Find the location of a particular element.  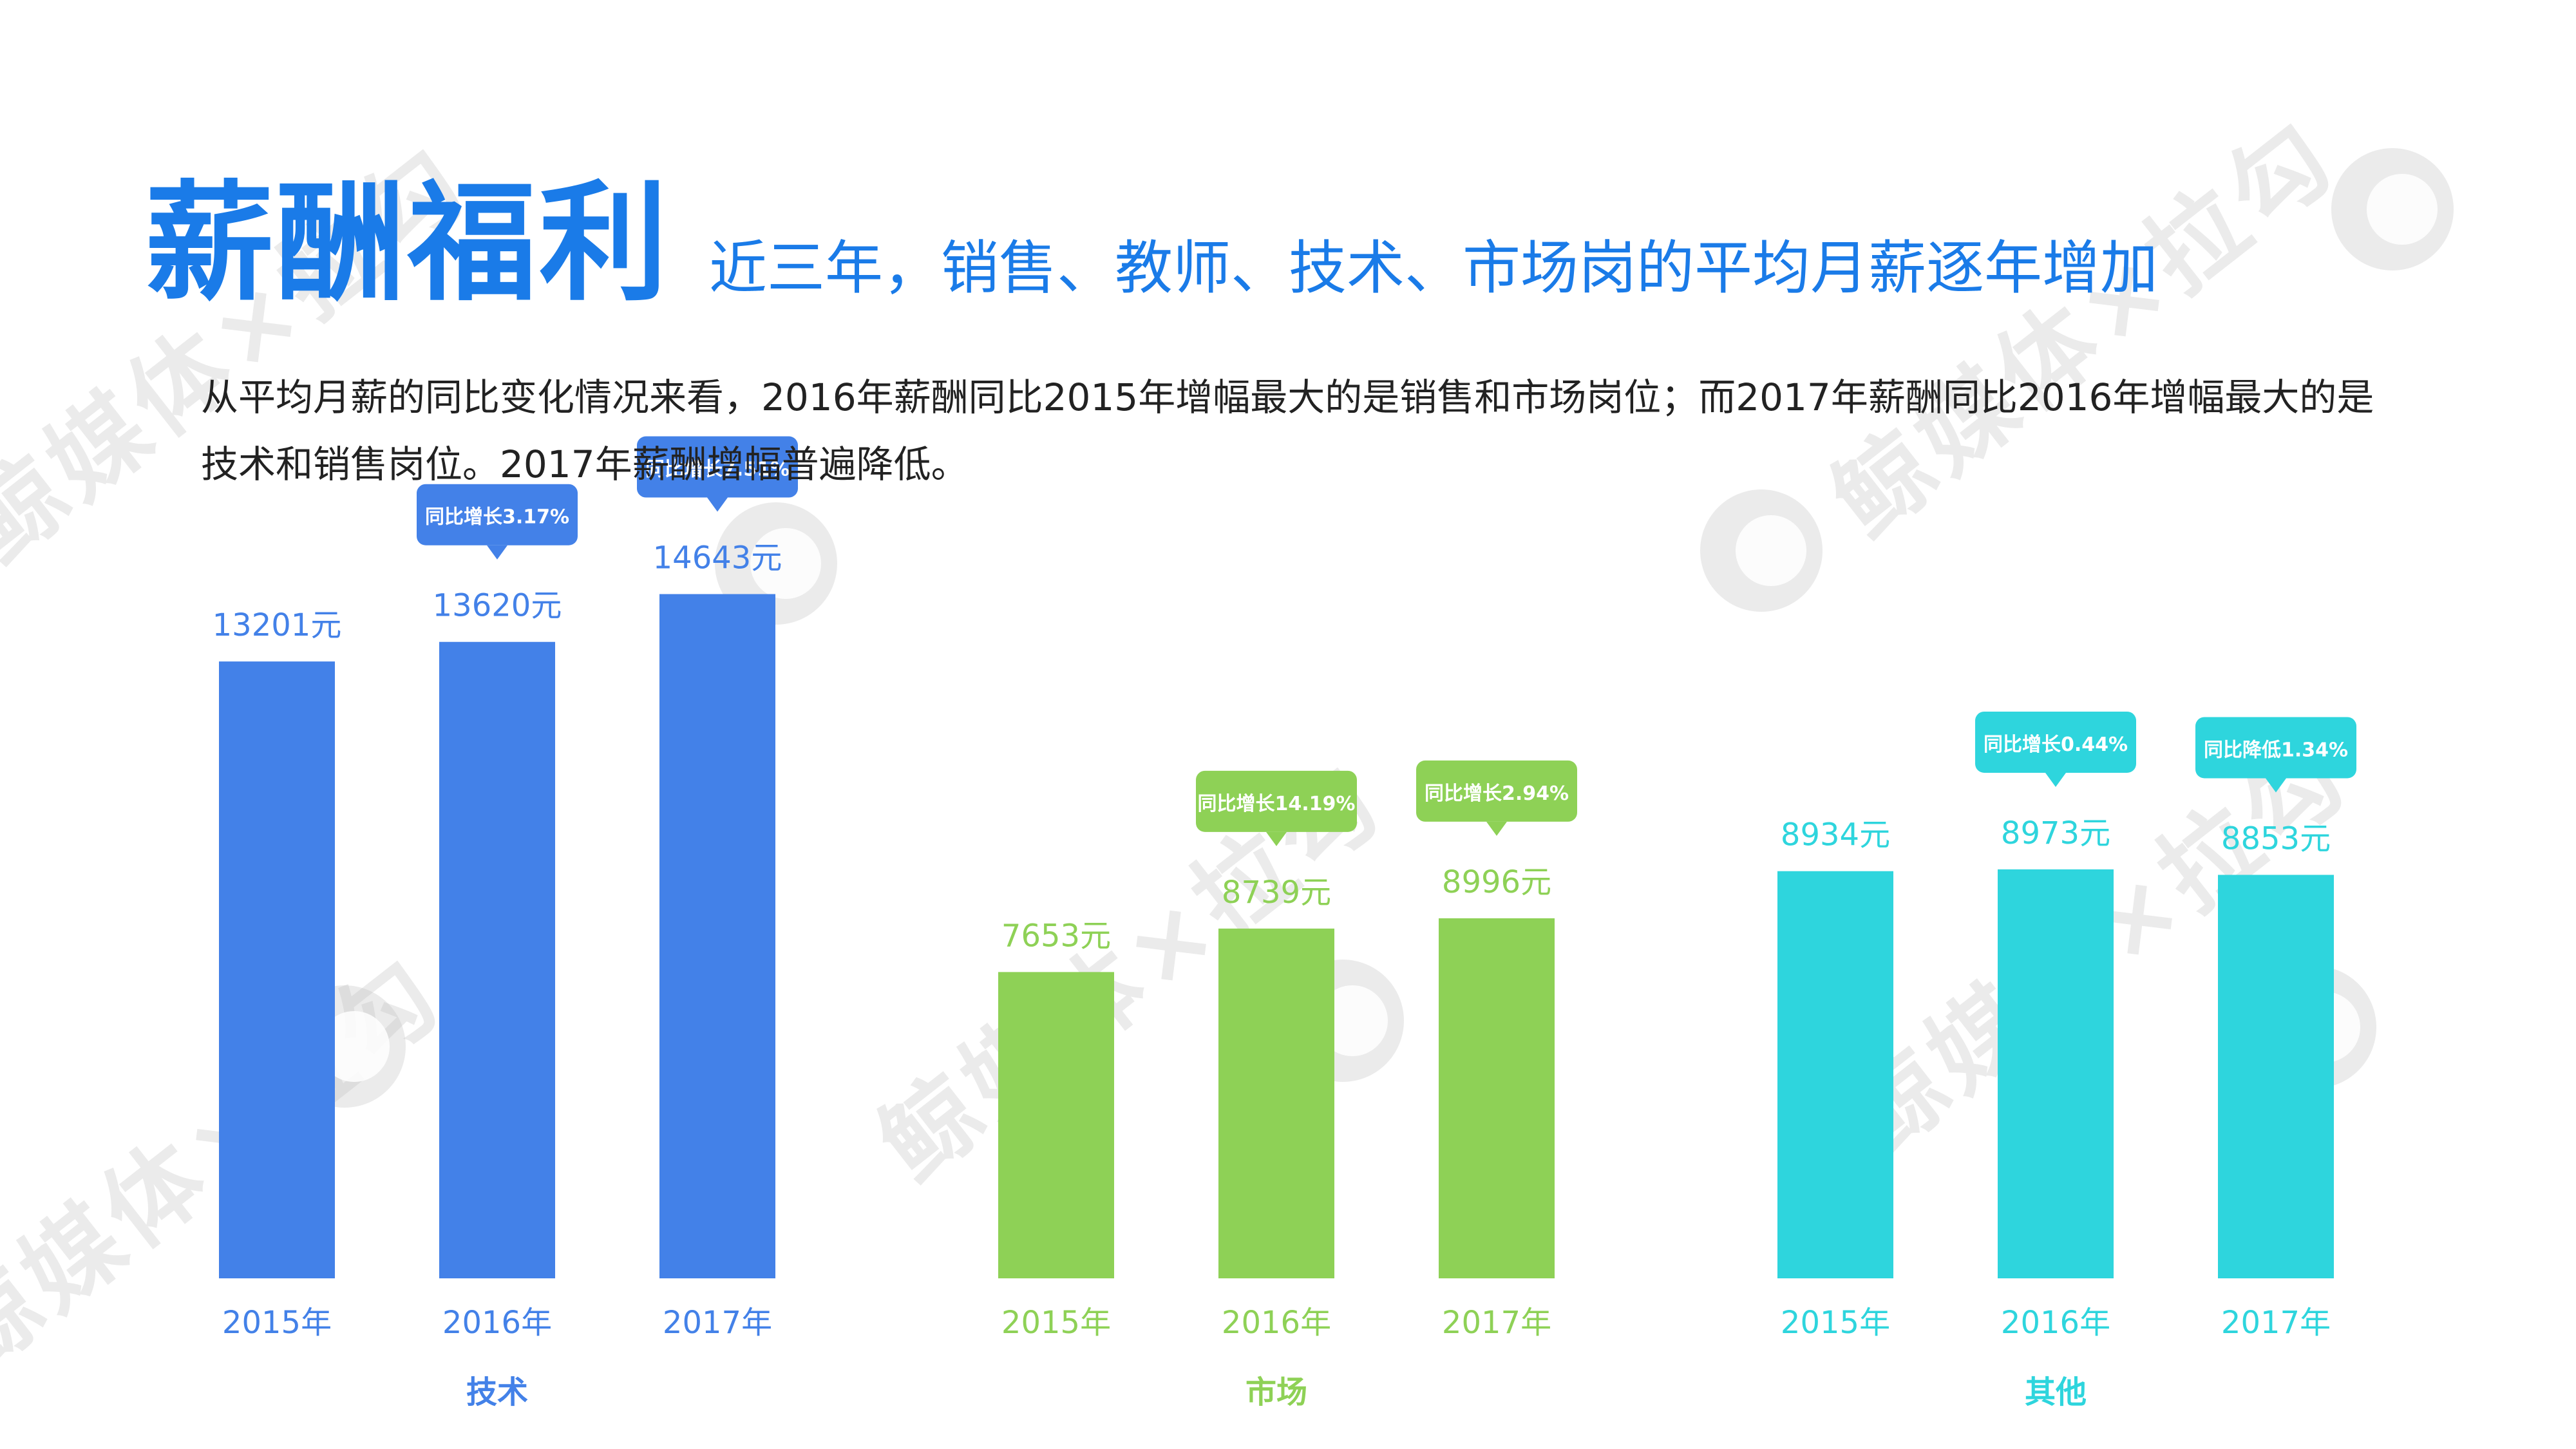

bar-value-label: 8739元 is located at coordinates (1276, 893).